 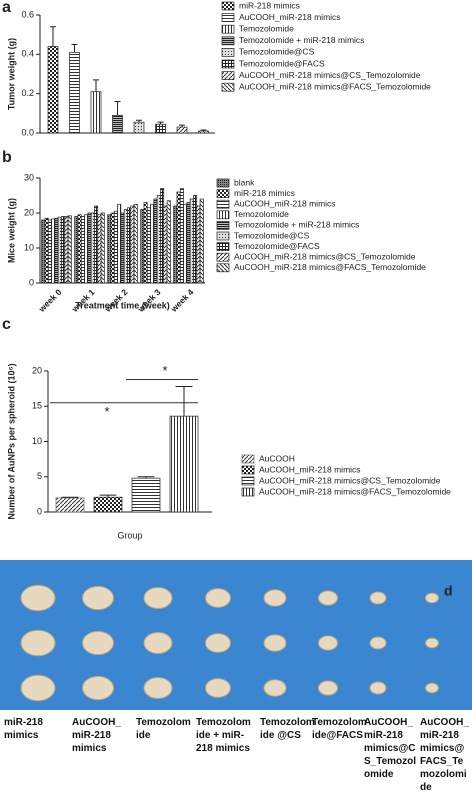 What do you see at coordinates (310, 469) in the screenshot?
I see `legend-label: AuCOOH_miR-218 mimics` at bounding box center [310, 469].